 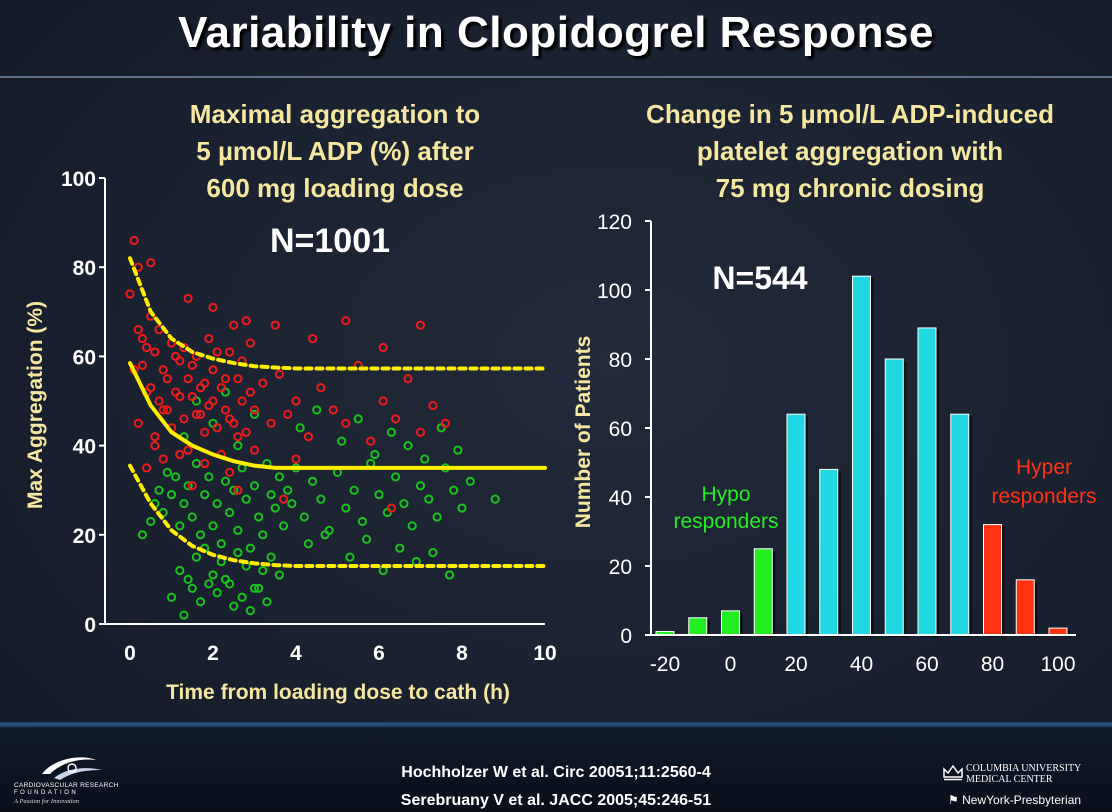 I want to click on bar-y-tick-label: 40, so click(x=620, y=498).